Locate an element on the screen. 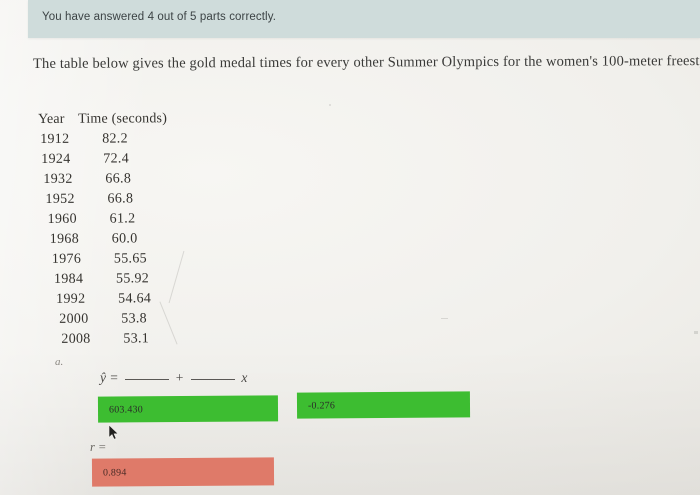  table-row: 1976 55.65 is located at coordinates (117, 261).